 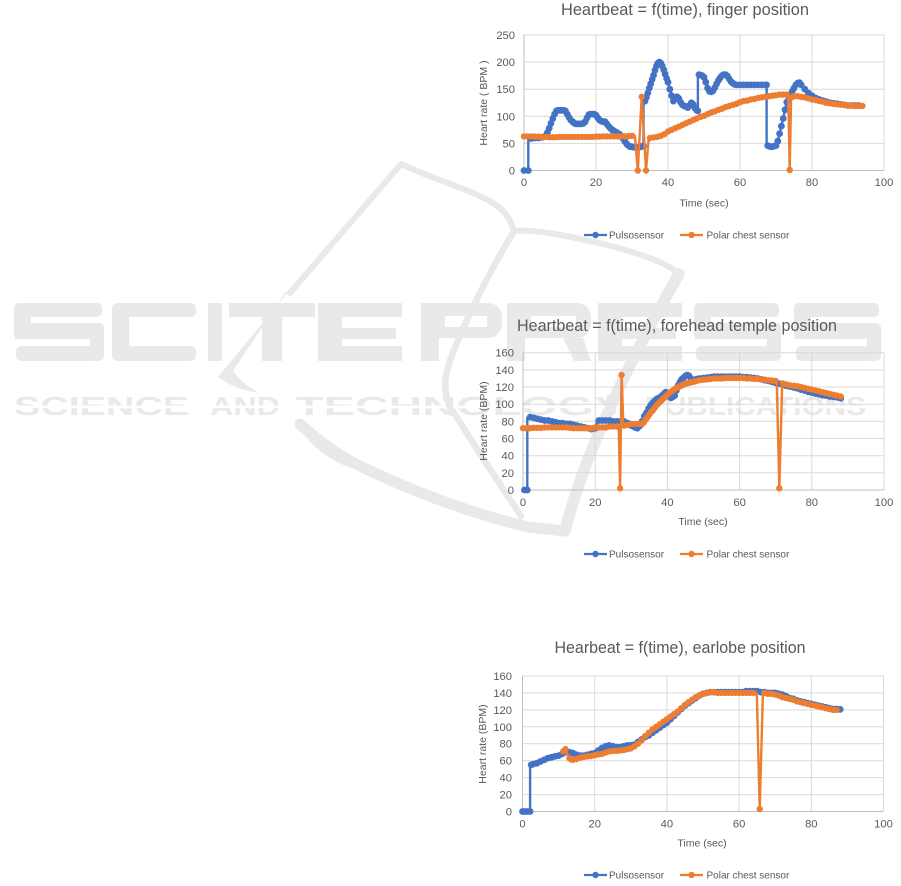 What do you see at coordinates (685, 10) in the screenshot?
I see `svg-text:Heartbeat = f(time), finger po: Heartbeat = f(time), finger position` at bounding box center [685, 10].